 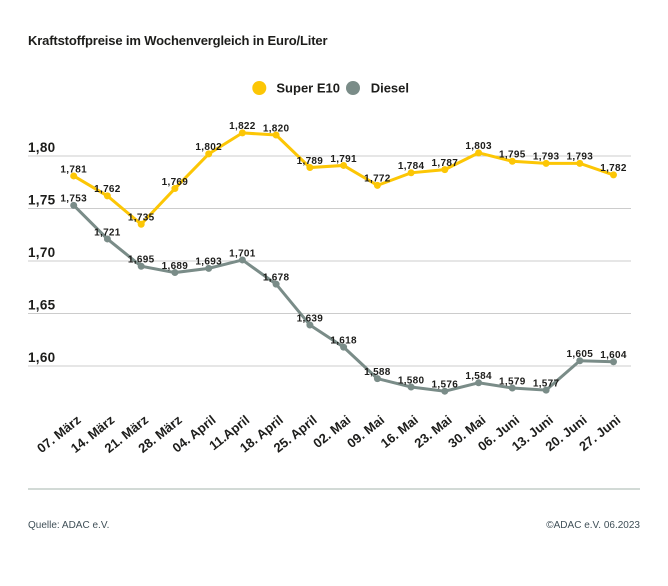 I want to click on svg-text: 1,772, so click(x=377, y=179).